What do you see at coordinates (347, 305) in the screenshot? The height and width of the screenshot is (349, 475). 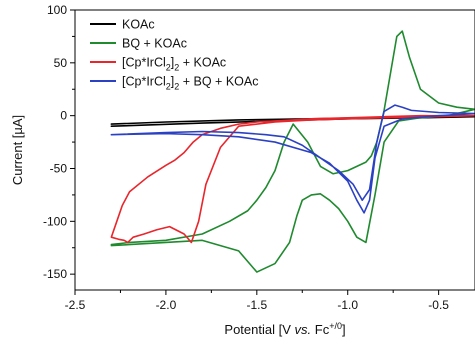 I see `x-tick-label: -1.0` at bounding box center [347, 305].